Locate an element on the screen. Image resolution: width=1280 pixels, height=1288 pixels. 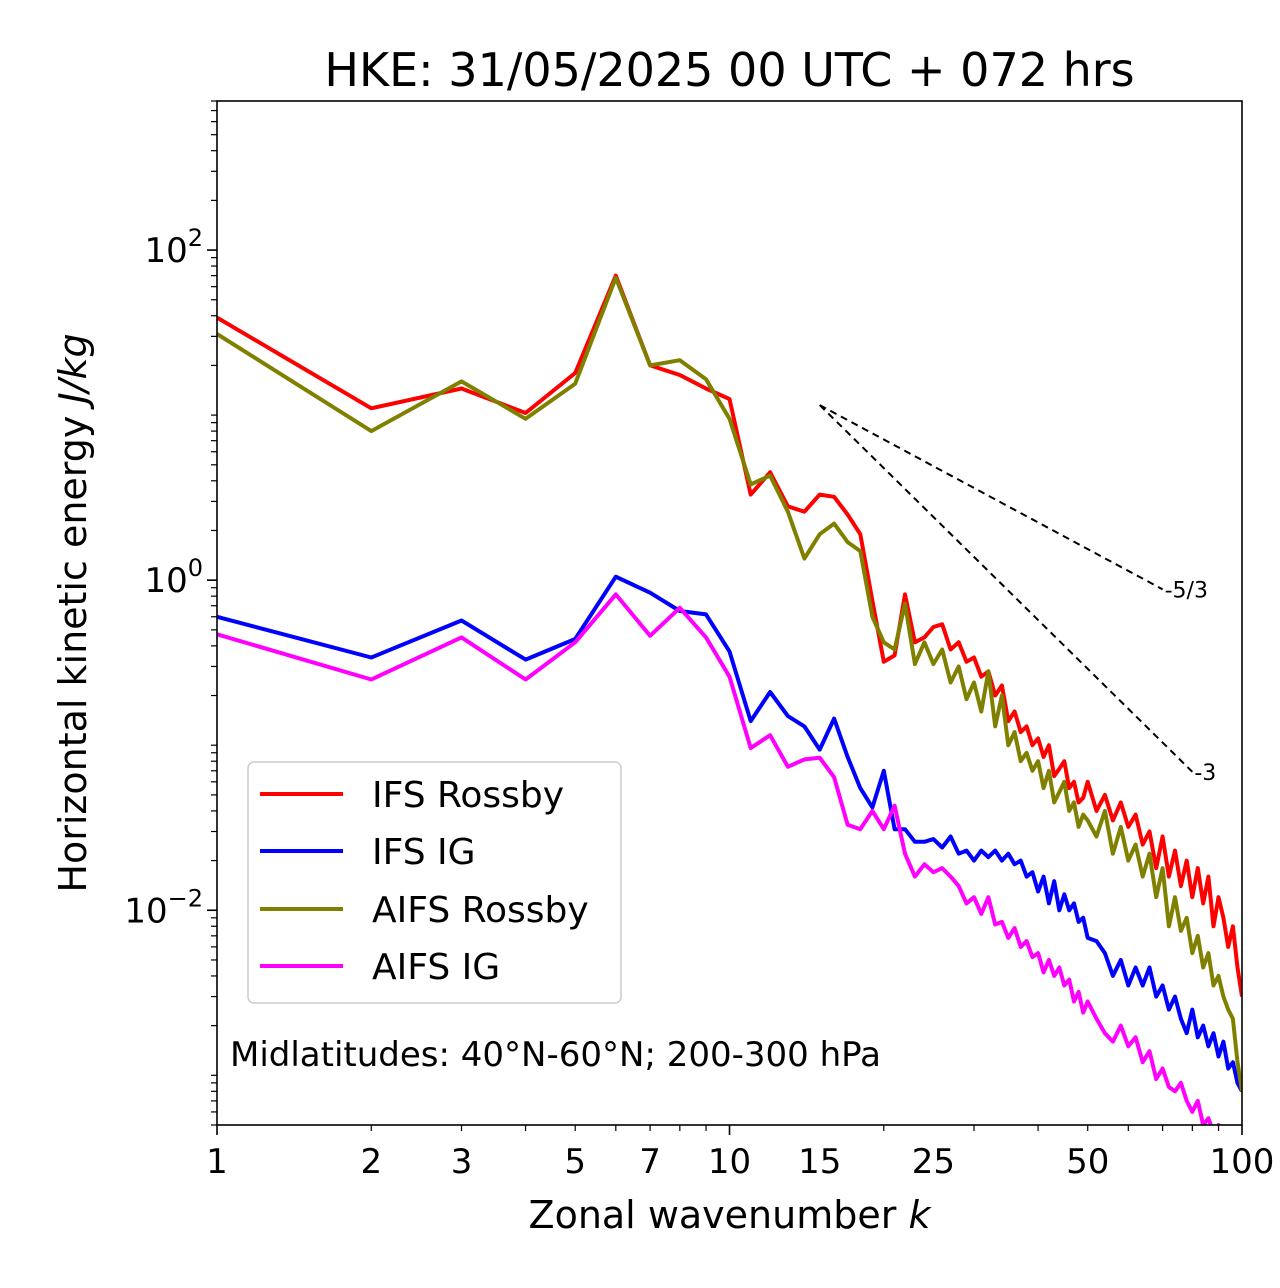
legend-label-ifs-ig: IFS IG is located at coordinates (424, 852).